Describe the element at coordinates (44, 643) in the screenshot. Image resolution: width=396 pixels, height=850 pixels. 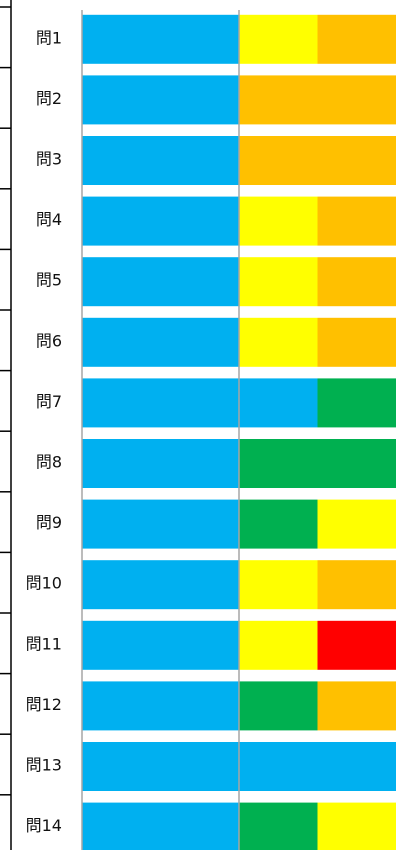
I see `category-label: 問11` at that location.